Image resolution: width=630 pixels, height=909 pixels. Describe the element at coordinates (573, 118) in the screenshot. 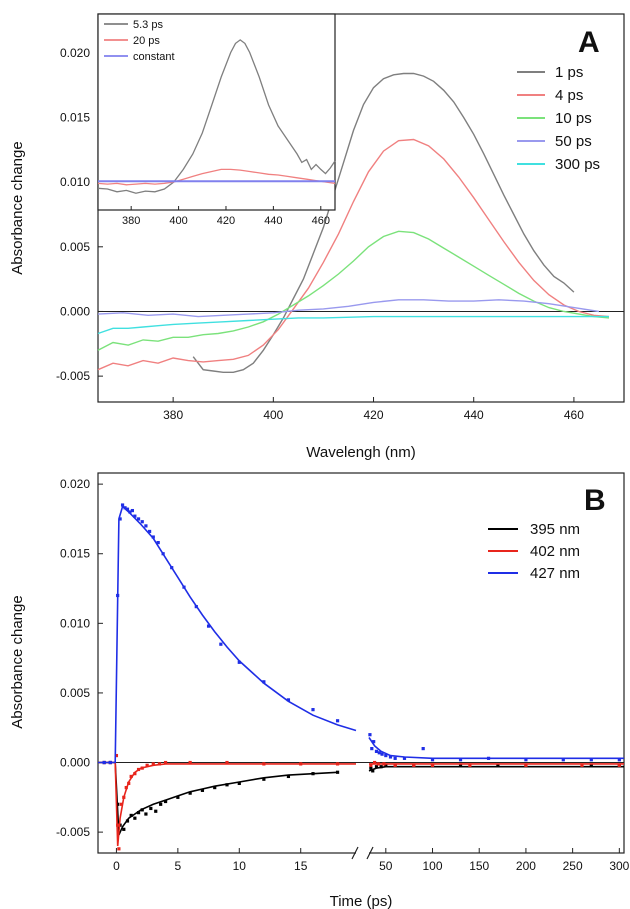

I see `legend-label-10-ps: 10 ps` at that location.